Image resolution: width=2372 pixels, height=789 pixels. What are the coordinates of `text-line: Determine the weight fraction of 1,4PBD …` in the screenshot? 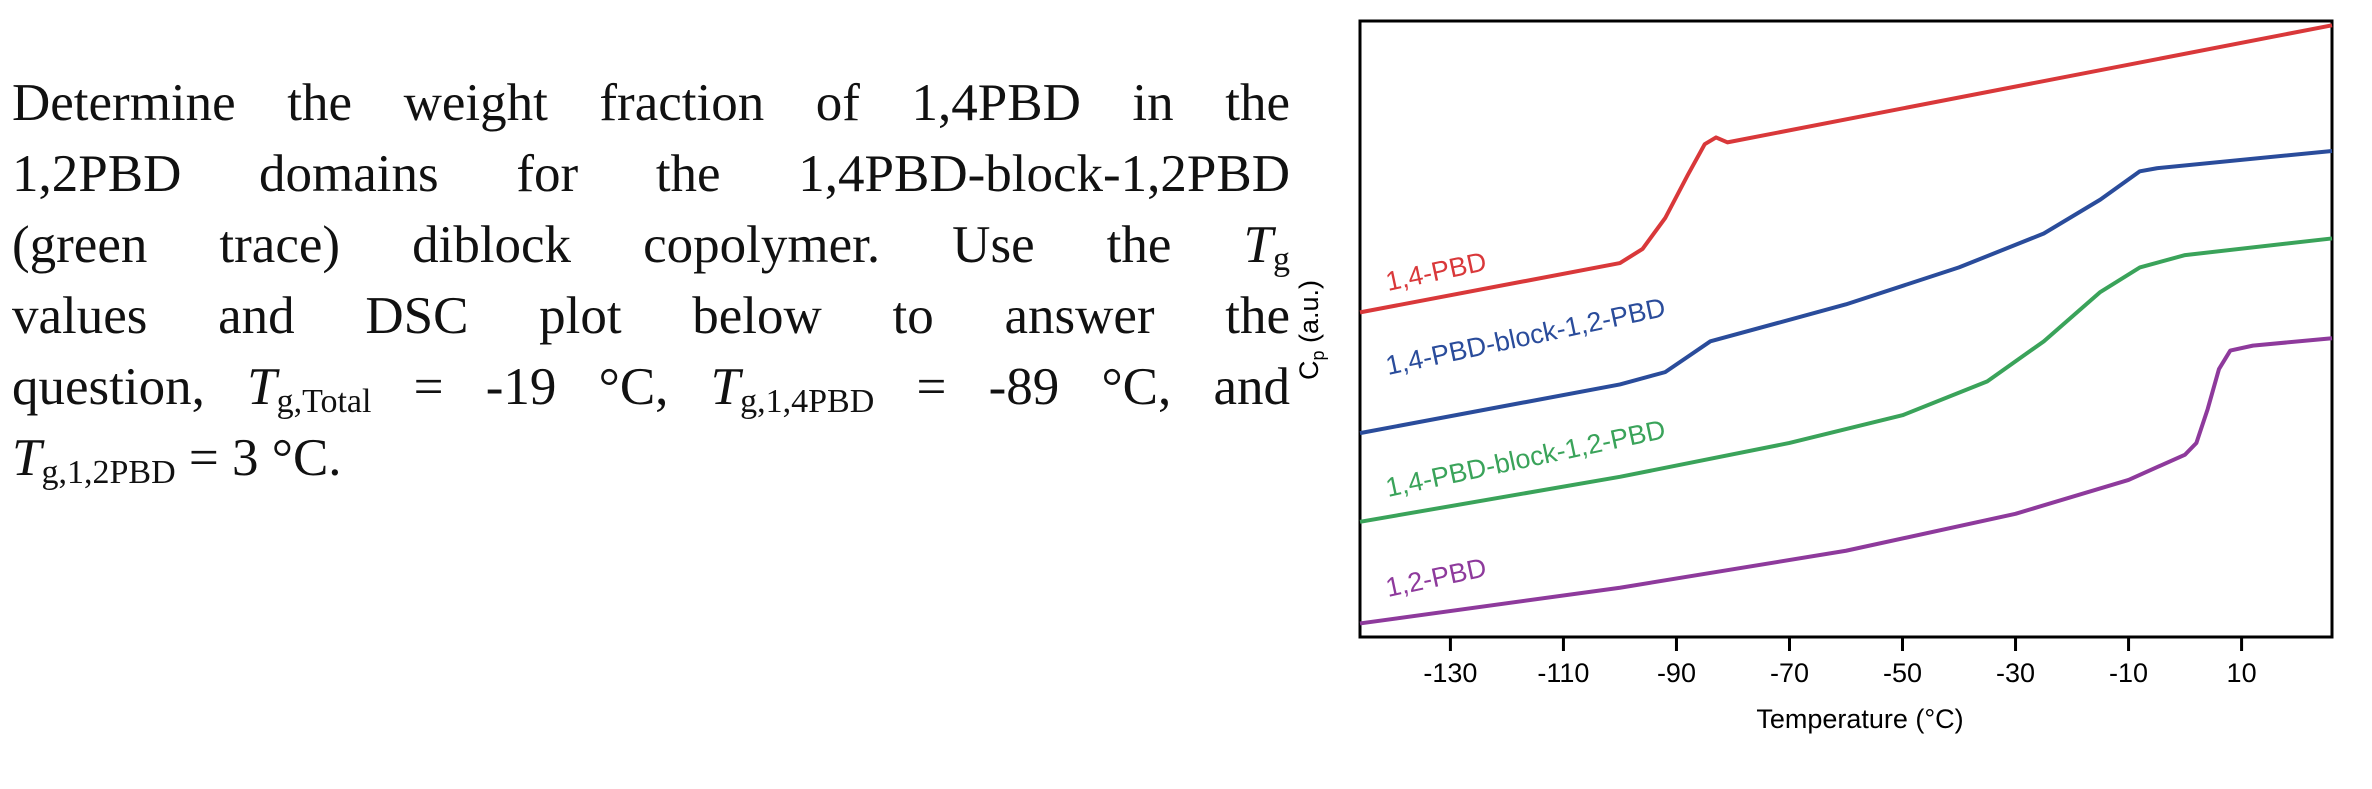 It's located at (651, 103).